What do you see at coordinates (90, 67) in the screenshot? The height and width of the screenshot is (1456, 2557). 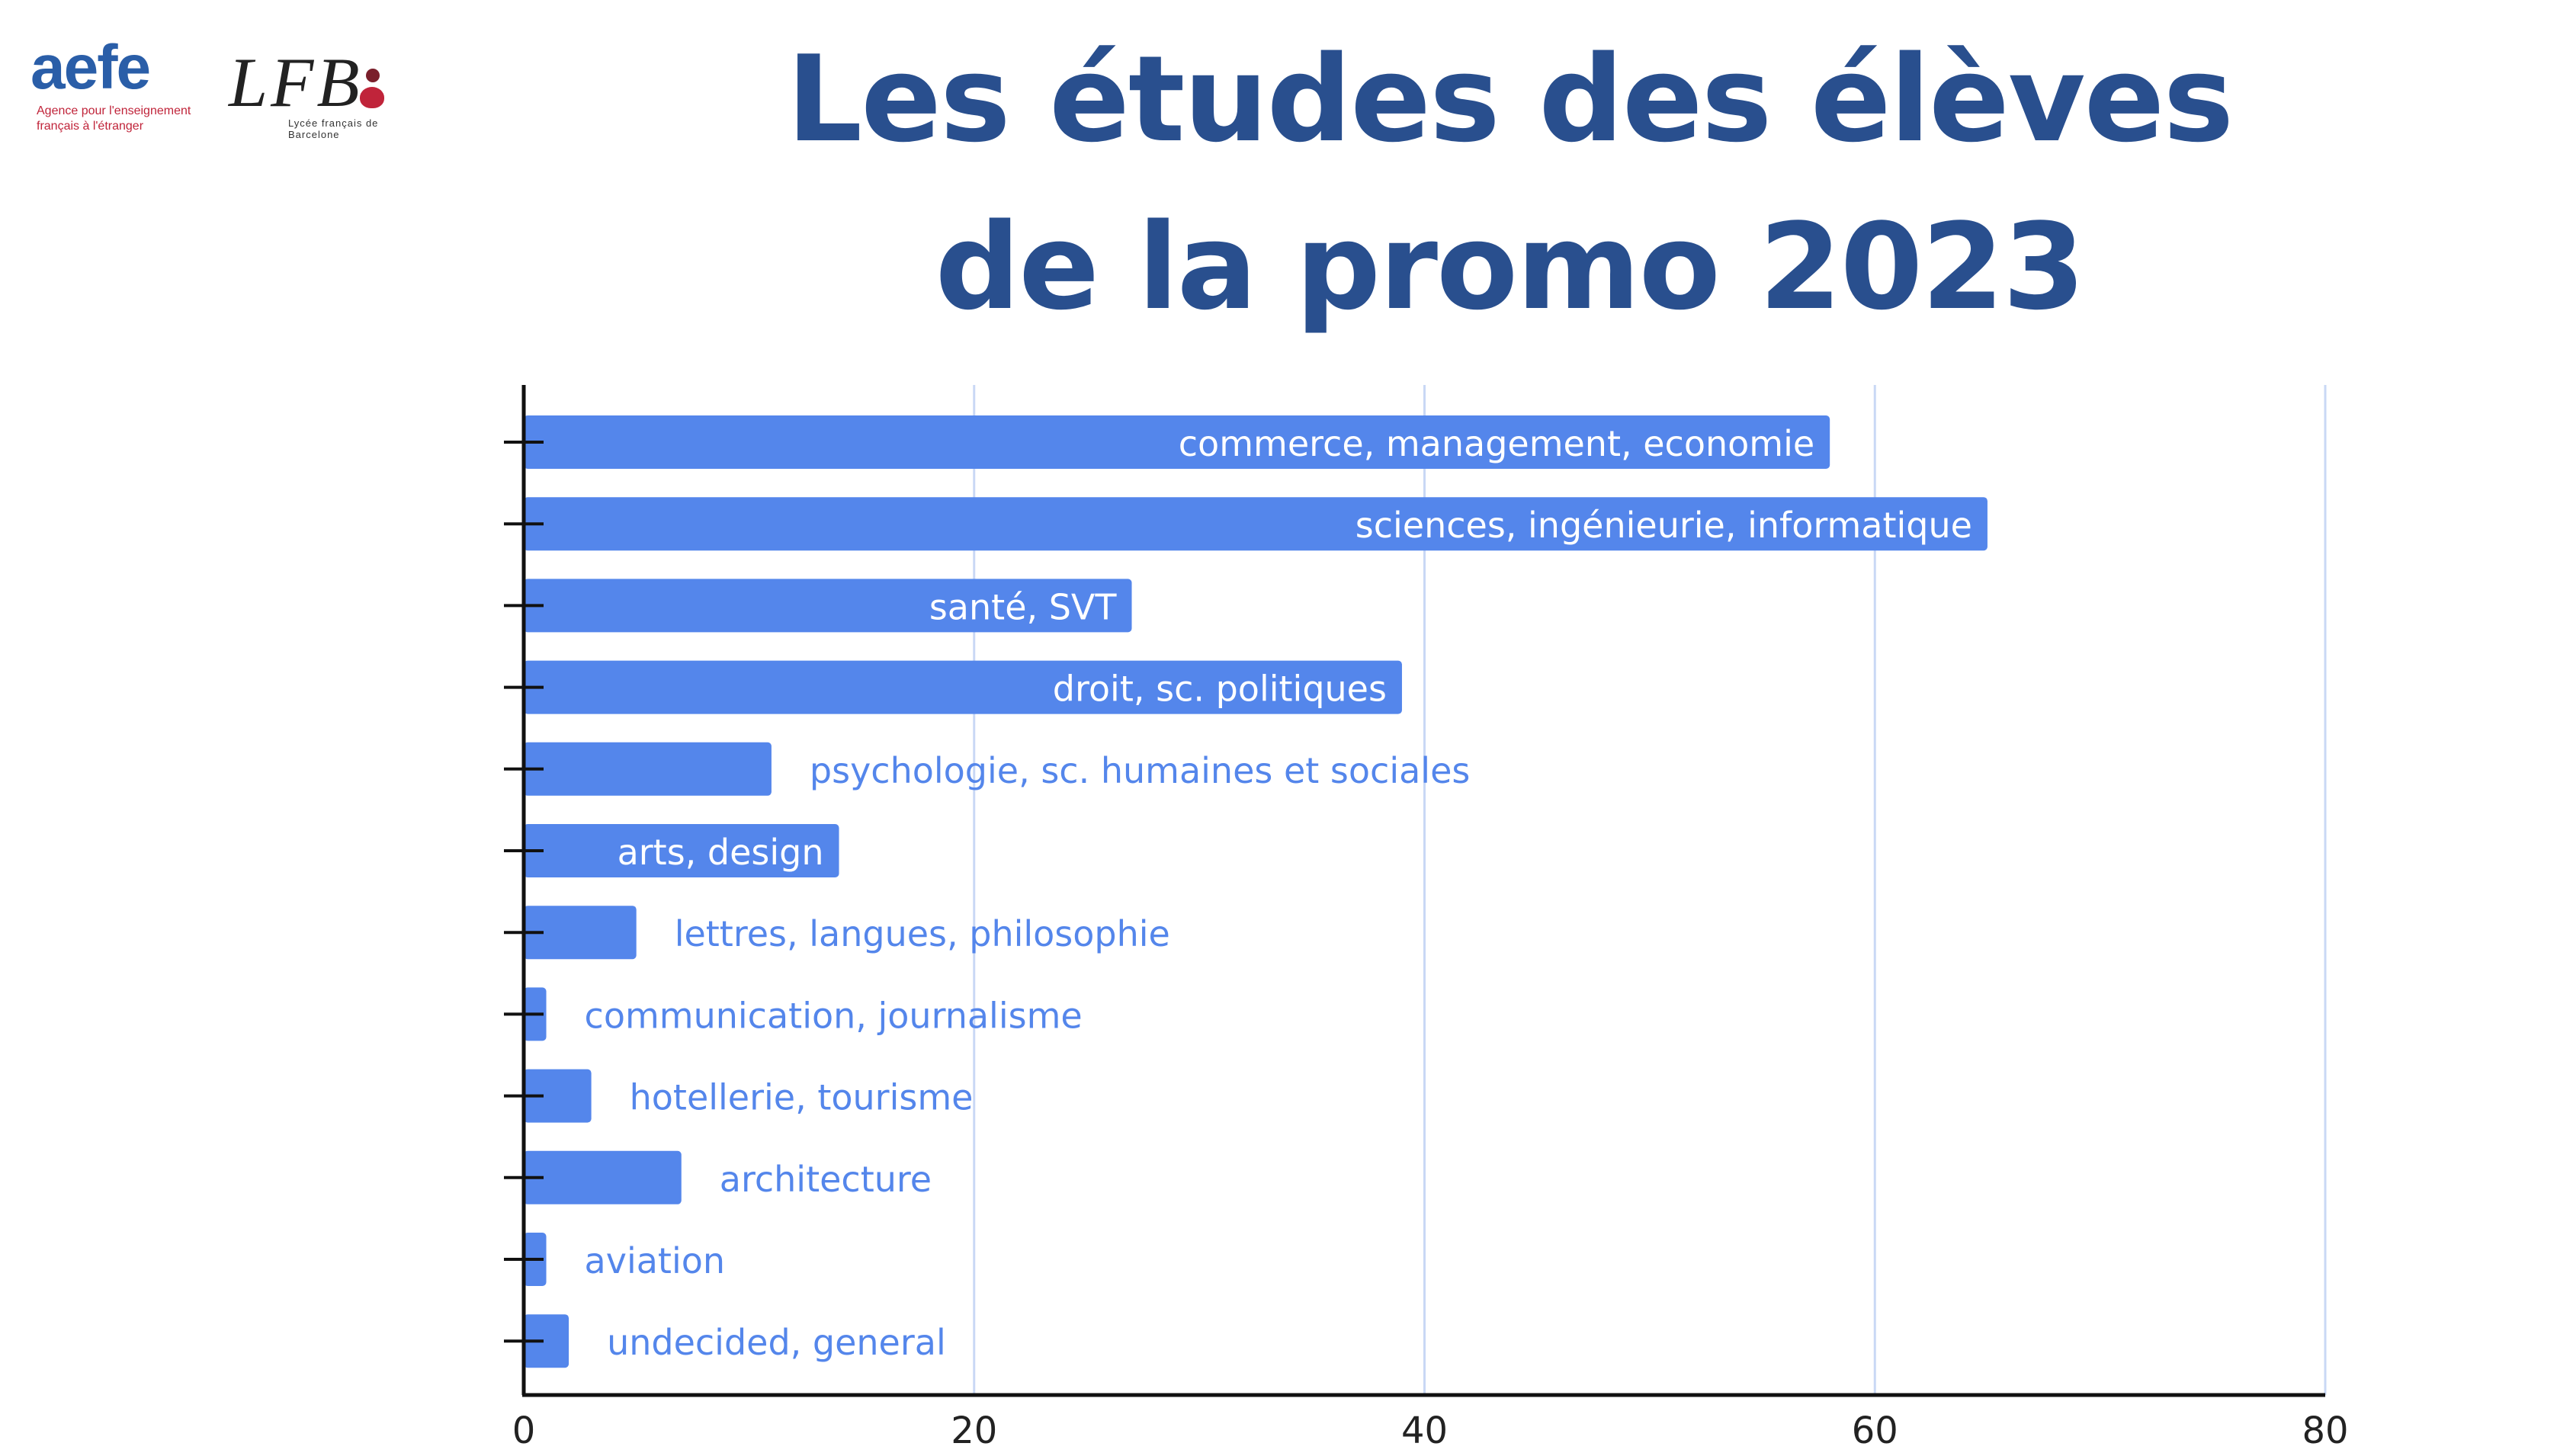 I see `aefe-logo-word: aefe` at bounding box center [90, 67].